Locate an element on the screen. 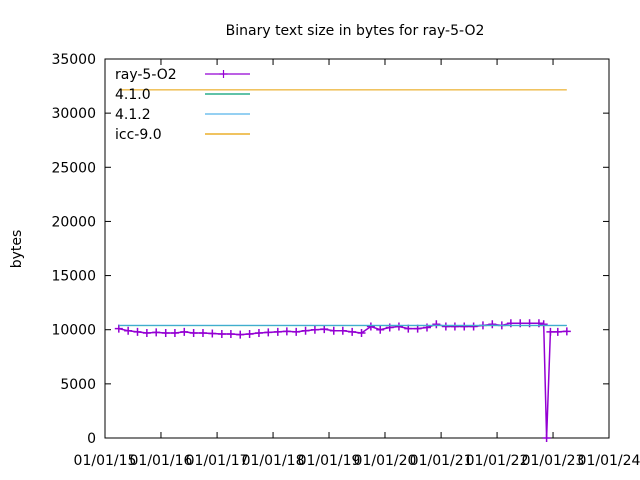 The width and height of the screenshot is (640, 480). y-tick-label: 35000 is located at coordinates (73, 60).